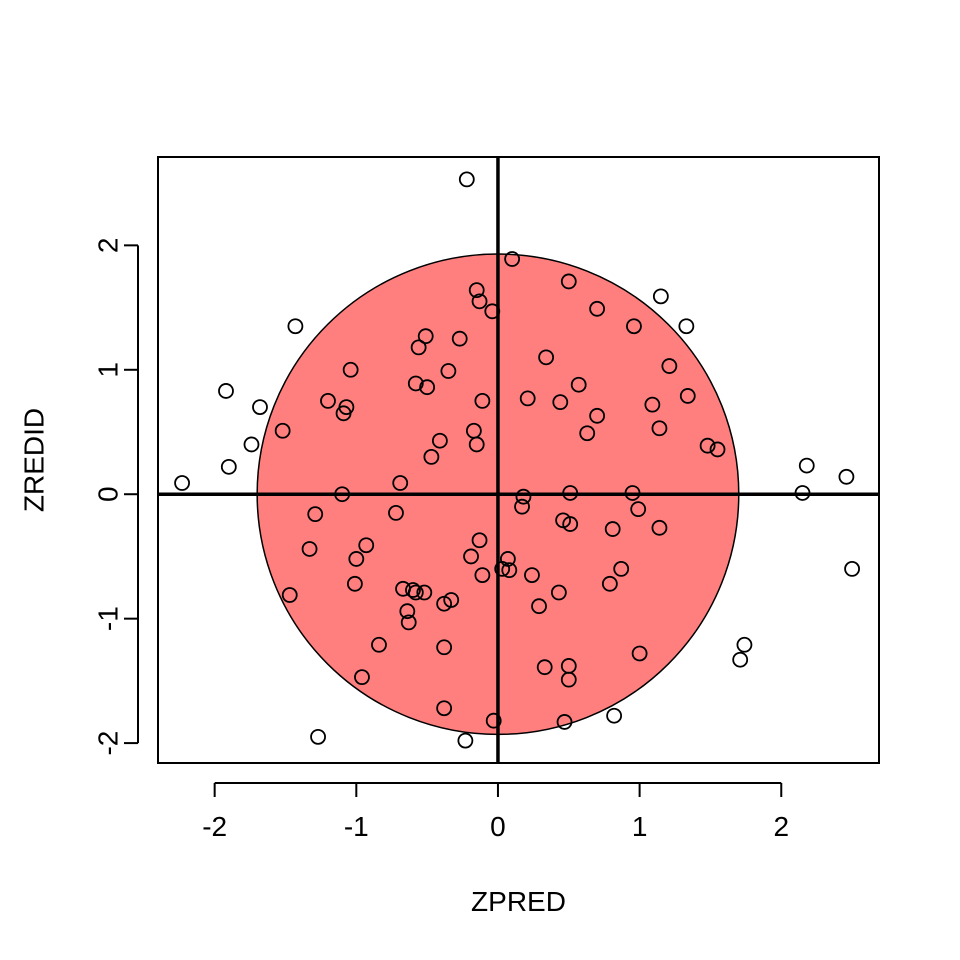 This screenshot has height=960, width=960. I want to click on y-tick-label: 2, so click(107, 246).